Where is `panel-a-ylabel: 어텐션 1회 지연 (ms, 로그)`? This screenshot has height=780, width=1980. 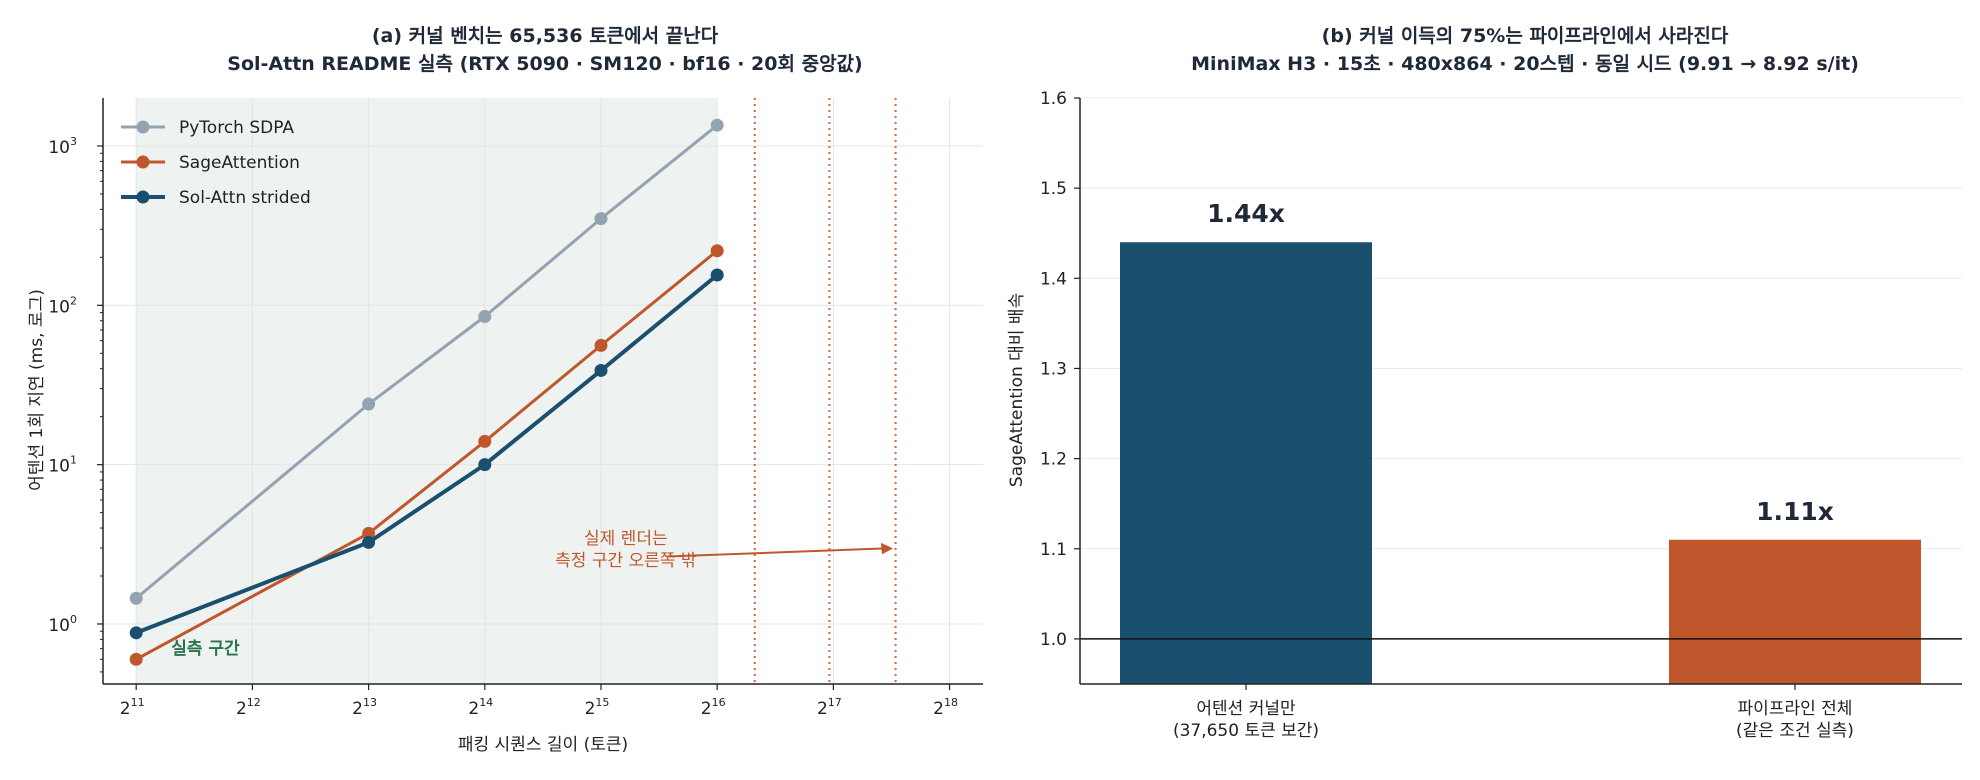
panel-a-ylabel: 어텐션 1회 지연 (ms, 로그) is located at coordinates (37, 390).